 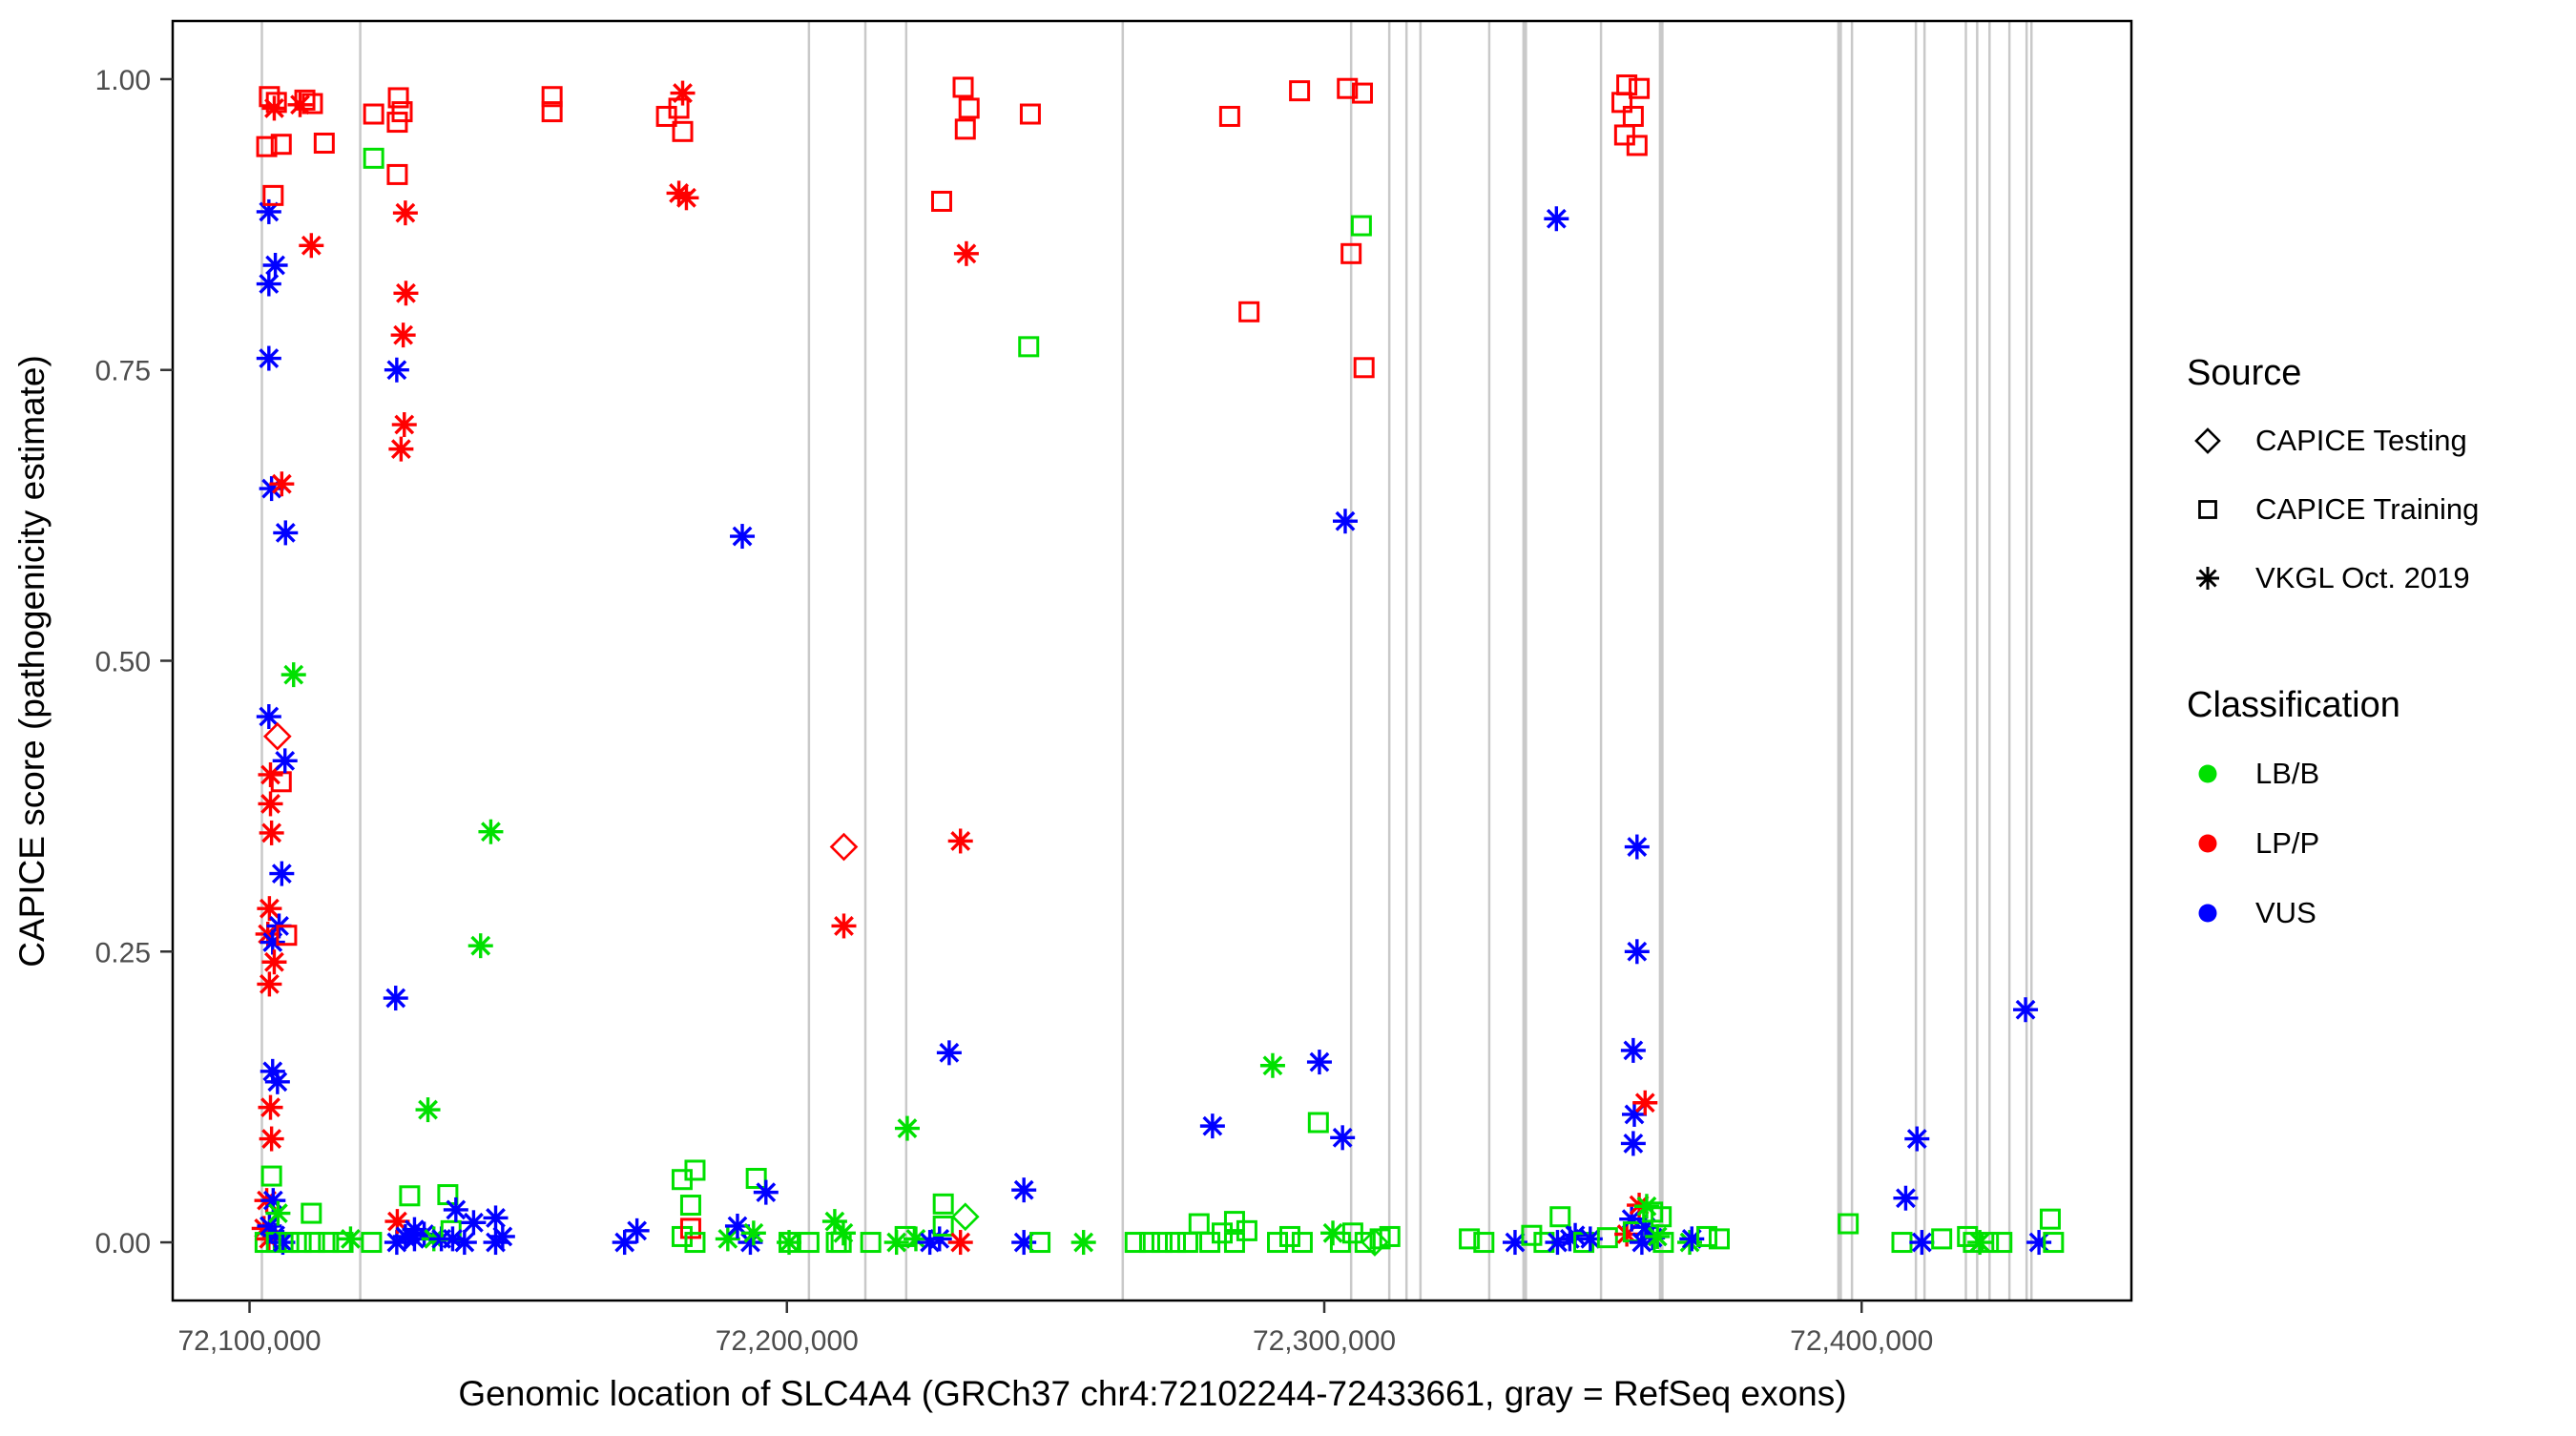 I want to click on legend-item-label: LP/P, so click(x=2287, y=842).